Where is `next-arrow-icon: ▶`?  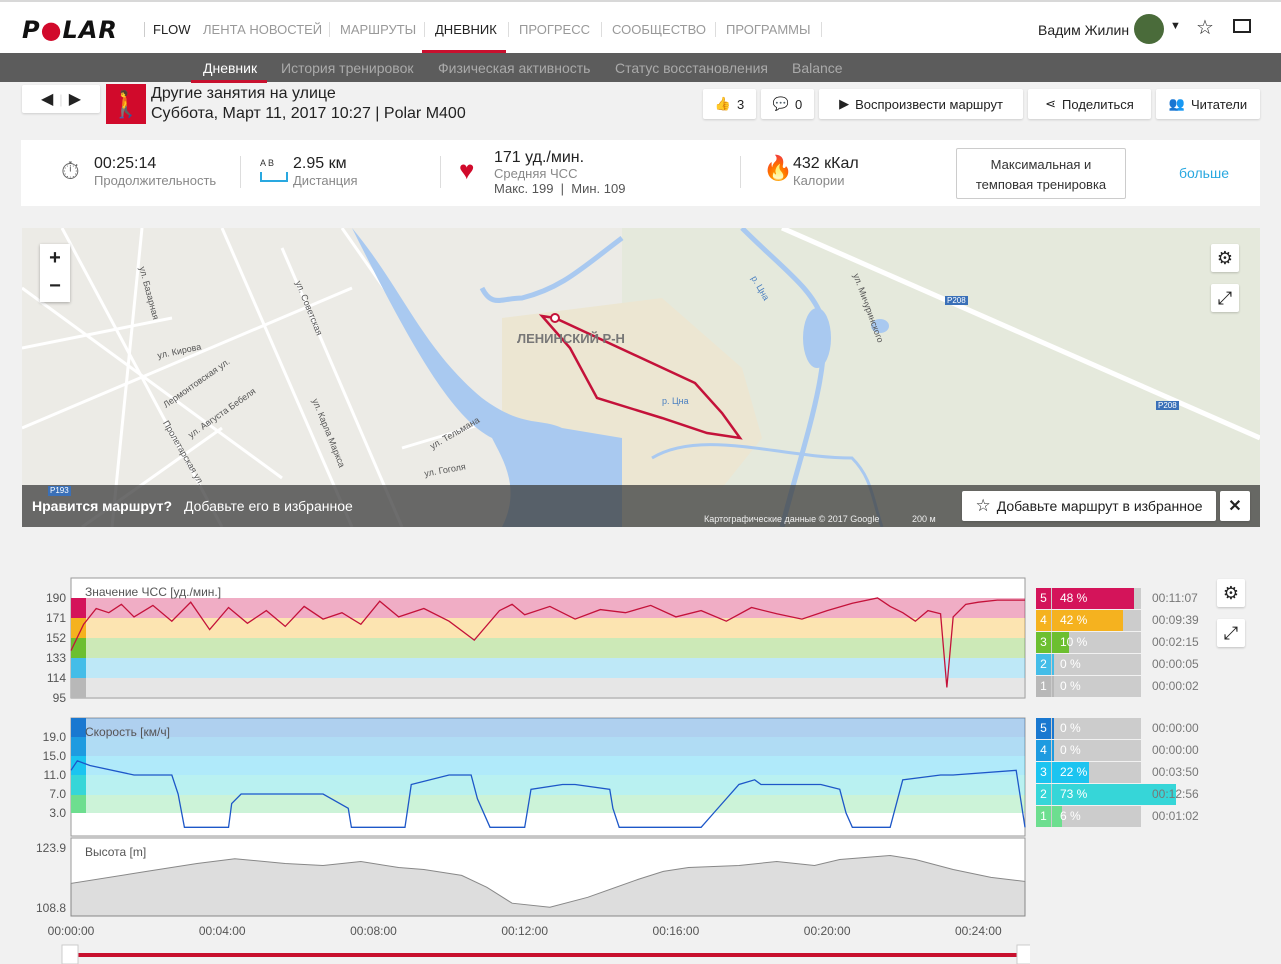 next-arrow-icon: ▶ is located at coordinates (74, 99).